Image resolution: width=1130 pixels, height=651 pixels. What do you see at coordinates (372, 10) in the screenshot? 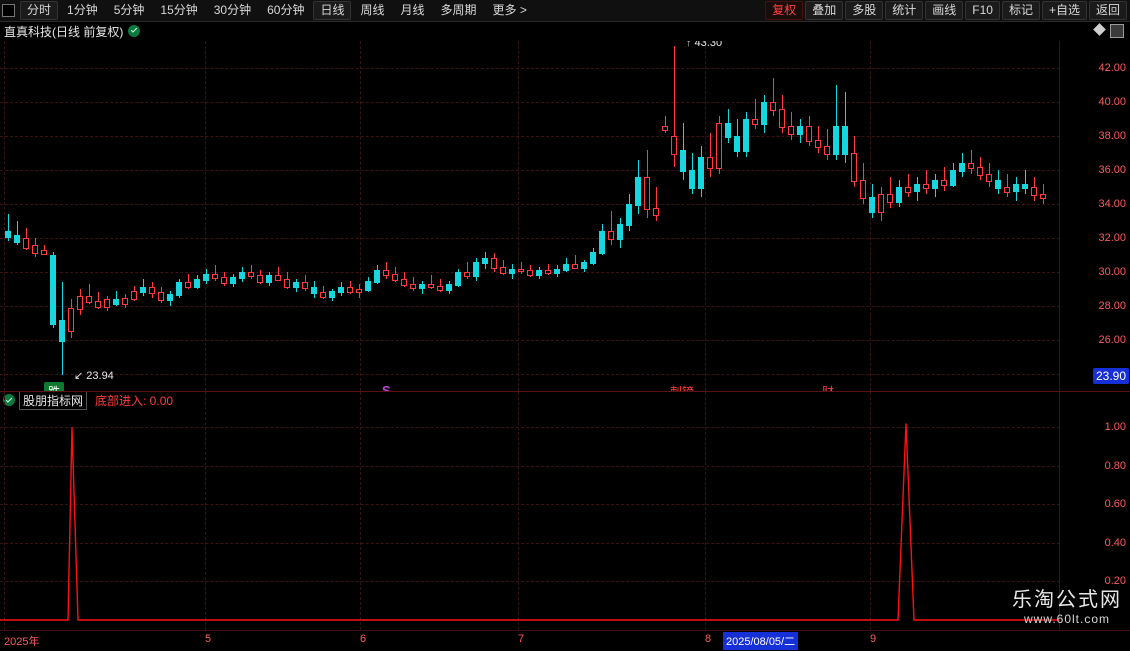
I see `period-button-7: 周线` at bounding box center [372, 10].